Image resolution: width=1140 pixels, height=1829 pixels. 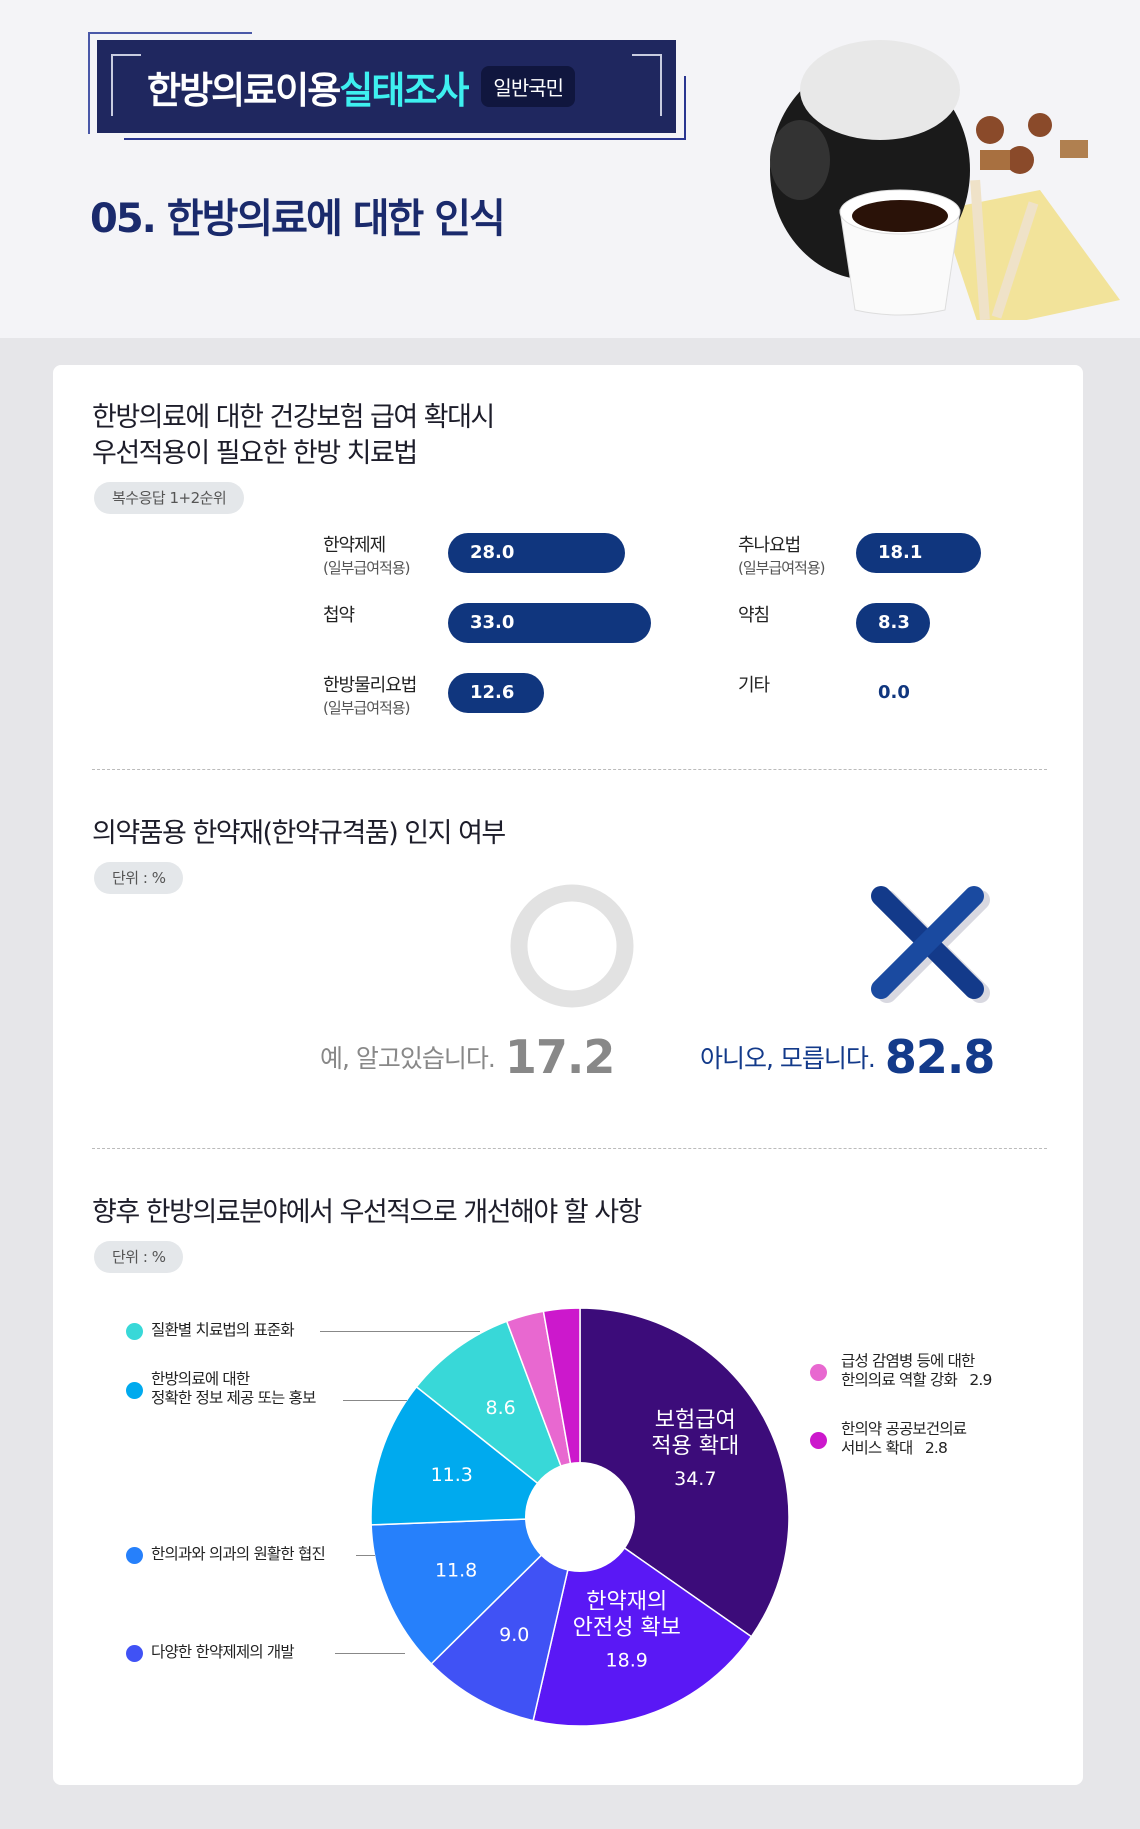 I want to click on slice-label: 8.6, so click(x=501, y=1408).